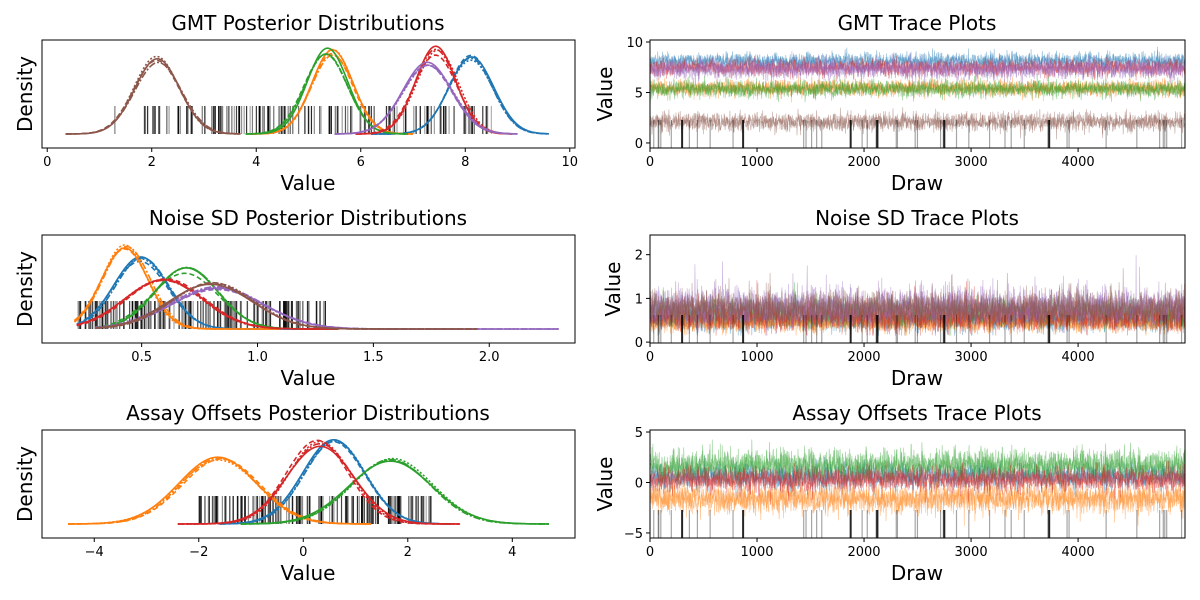 The image size is (1200, 600). What do you see at coordinates (639, 299) in the screenshot?
I see `y-tick-label: 1` at bounding box center [639, 299].